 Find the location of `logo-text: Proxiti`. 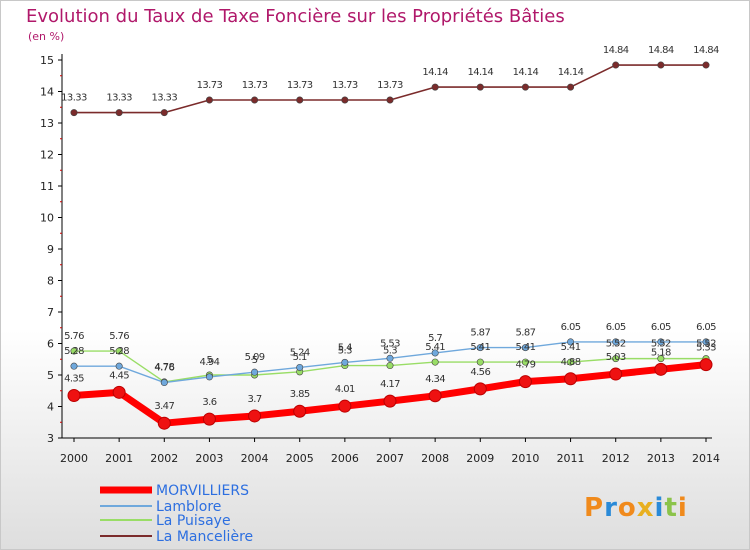

logo-text: Proxiti is located at coordinates (636, 508).